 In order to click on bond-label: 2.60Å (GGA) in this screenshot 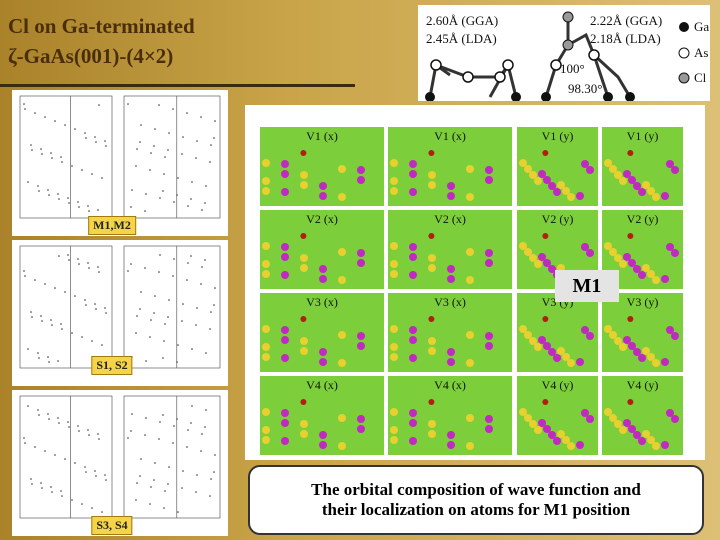, I will do `click(462, 20)`.